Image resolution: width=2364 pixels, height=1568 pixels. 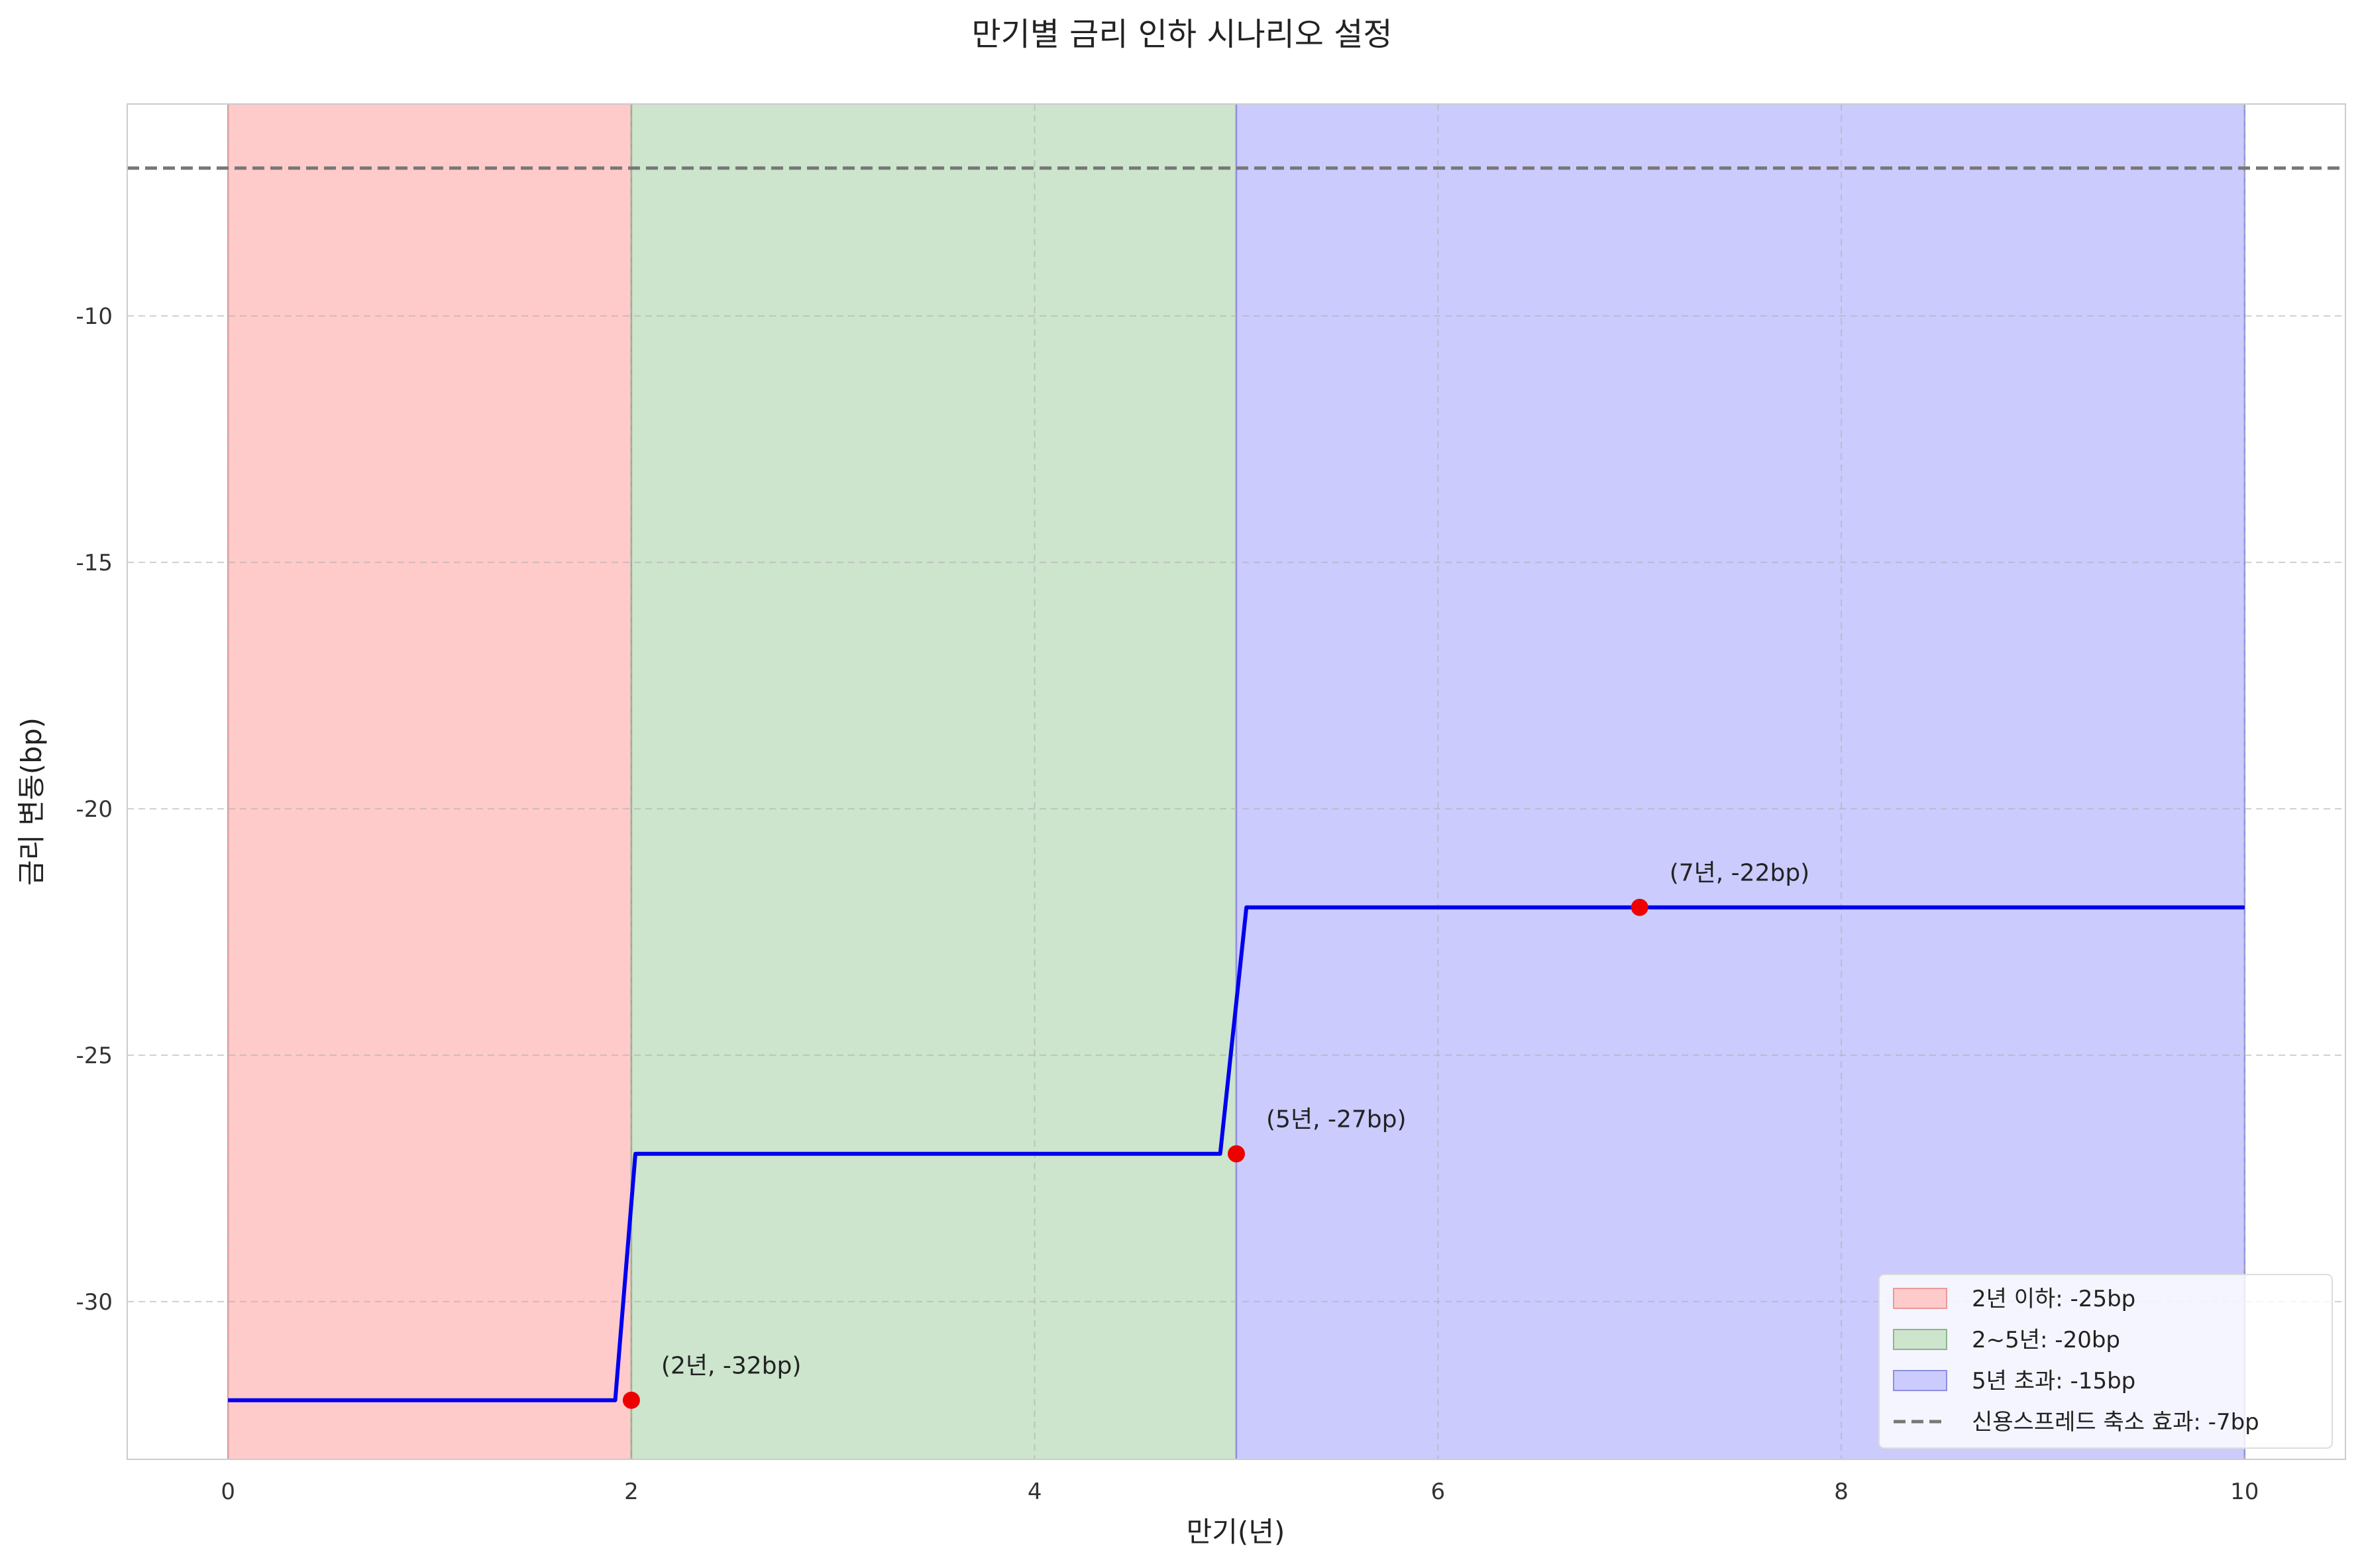 I want to click on y-axis-label: 금리 변동(bp), so click(x=31, y=801).